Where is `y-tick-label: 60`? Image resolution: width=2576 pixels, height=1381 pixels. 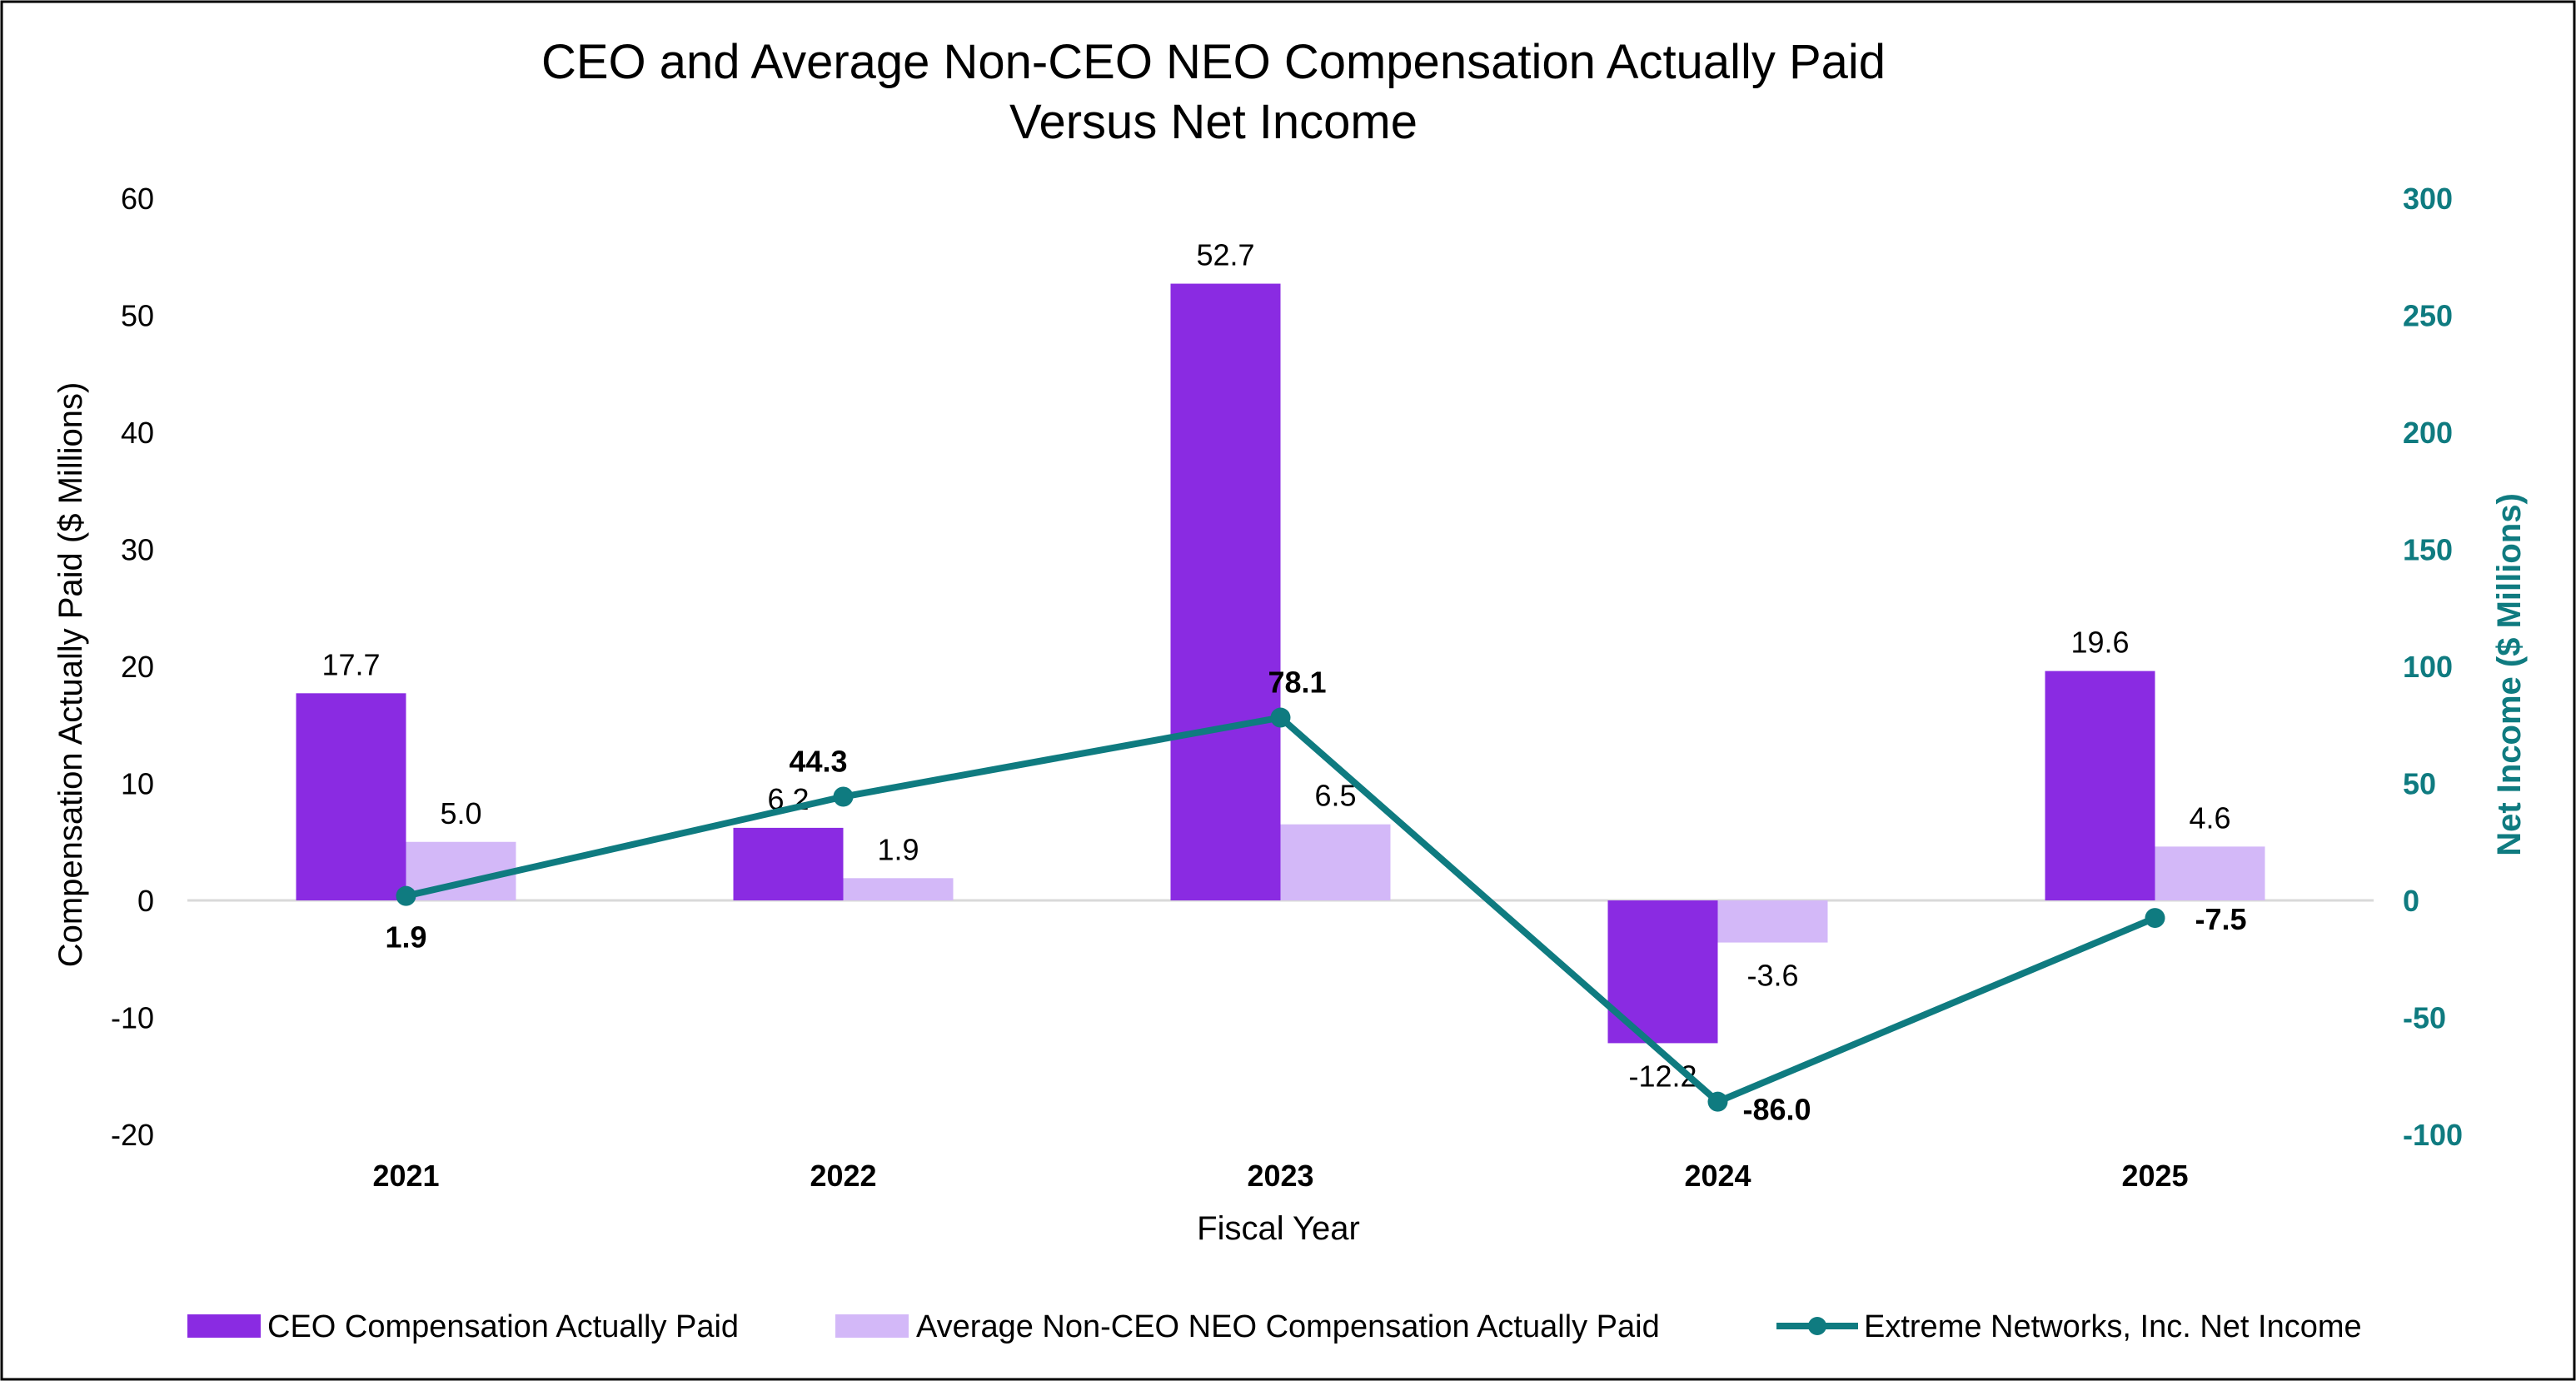
y-tick-label: 60 is located at coordinates (137, 199).